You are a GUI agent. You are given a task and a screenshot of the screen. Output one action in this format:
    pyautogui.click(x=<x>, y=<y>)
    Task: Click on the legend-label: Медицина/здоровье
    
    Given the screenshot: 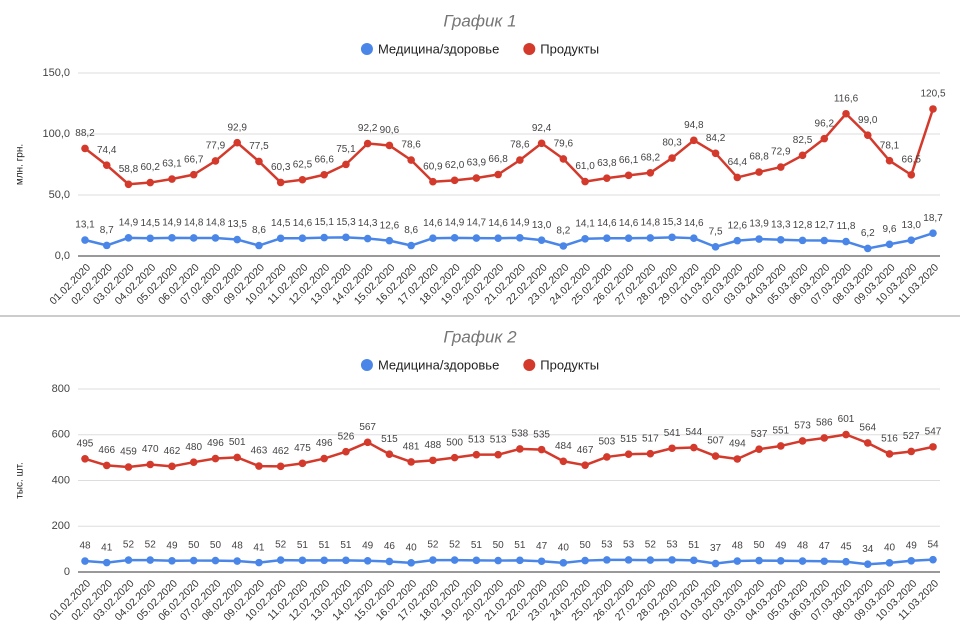 What is the action you would take?
    pyautogui.click(x=438, y=48)
    